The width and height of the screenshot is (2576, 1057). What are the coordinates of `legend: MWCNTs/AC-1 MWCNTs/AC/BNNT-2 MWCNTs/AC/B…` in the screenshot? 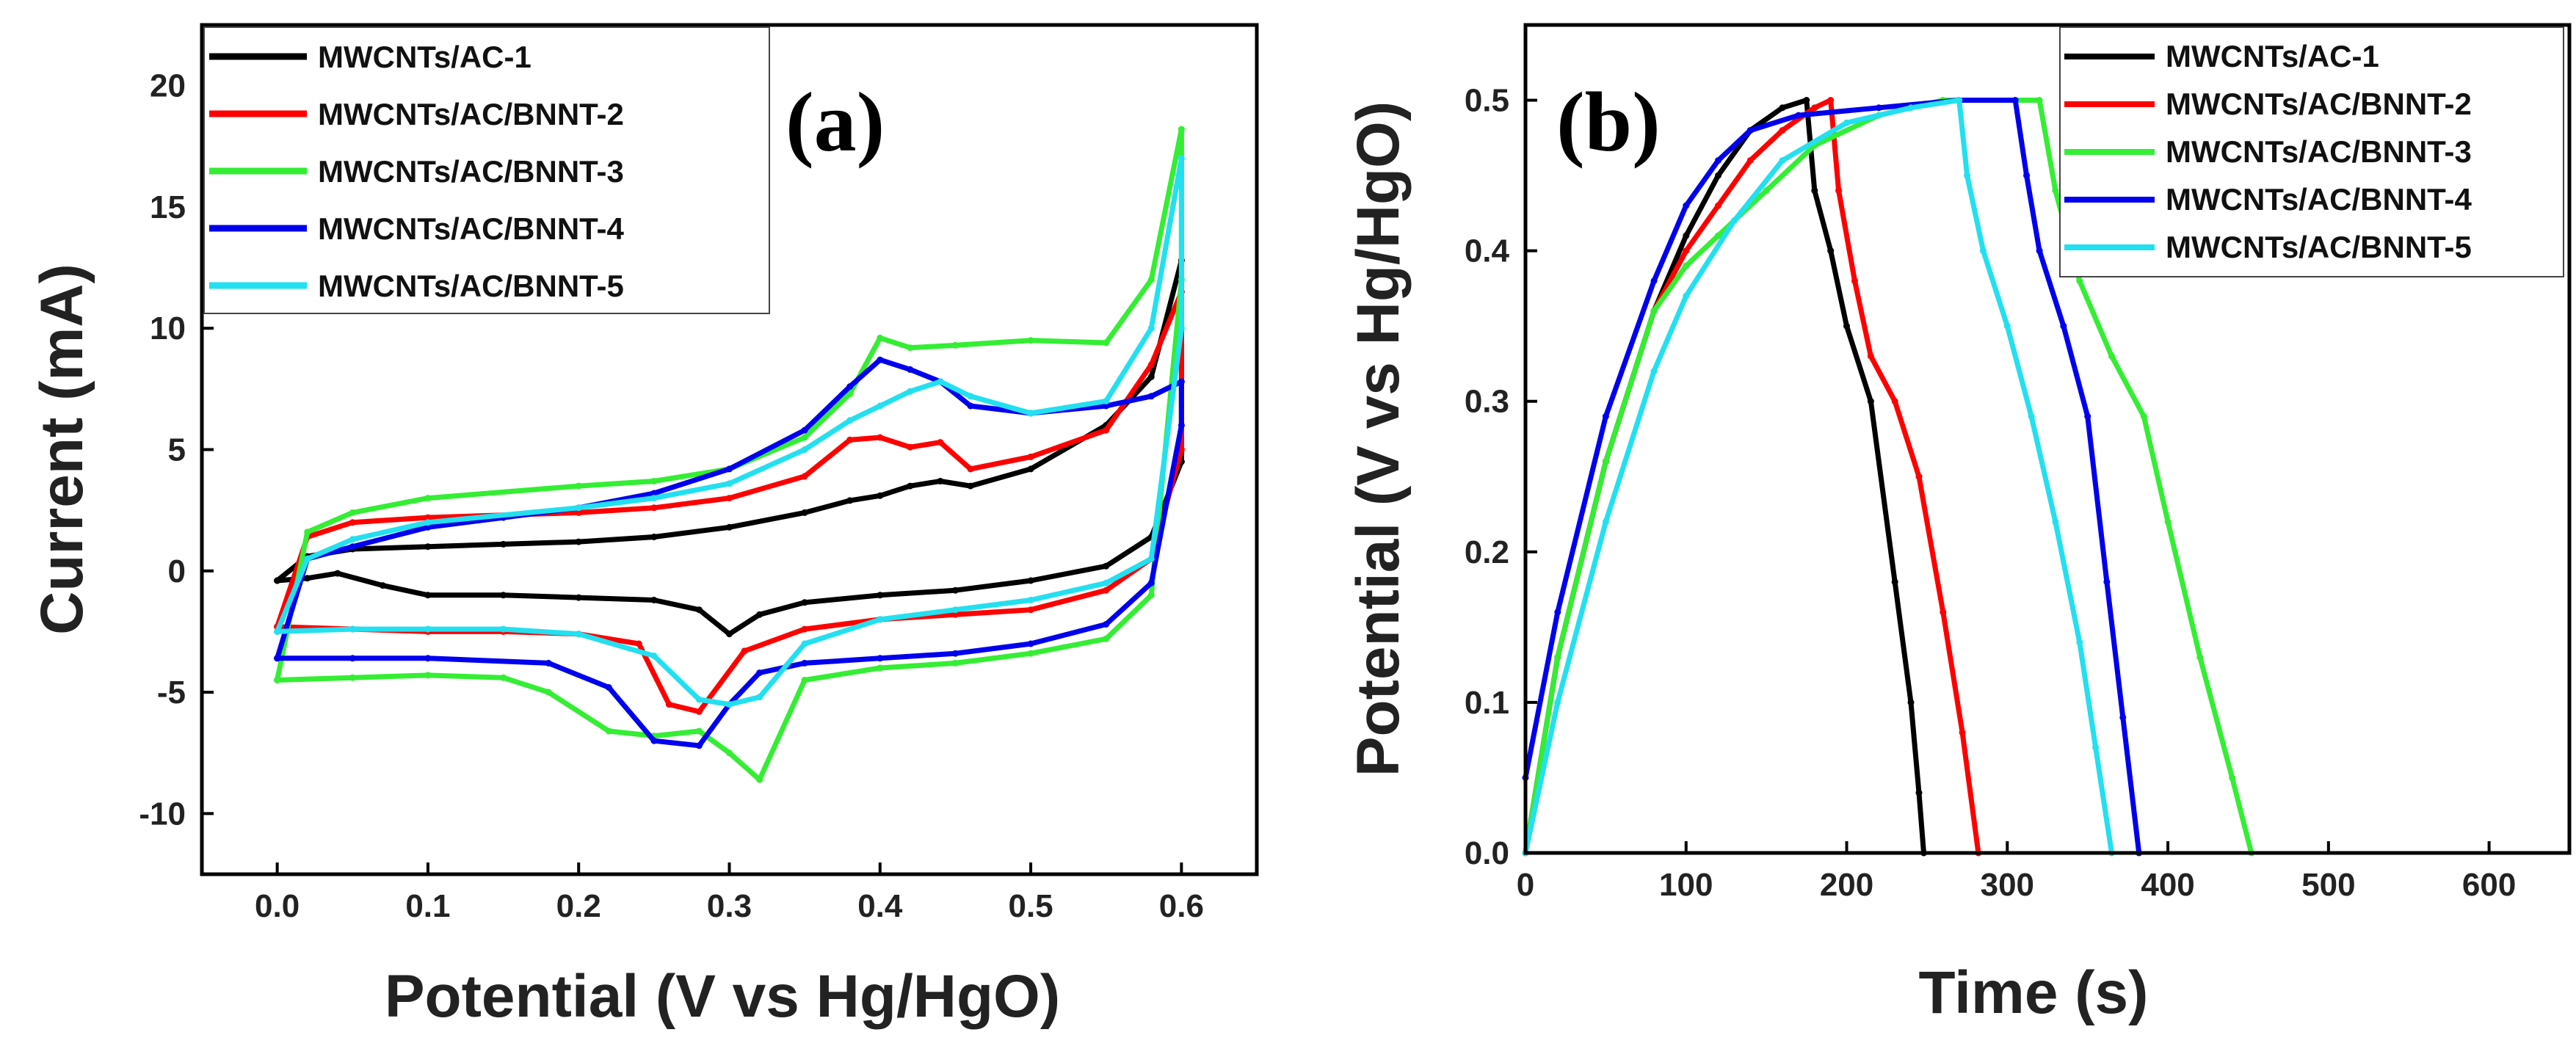 It's located at (486, 170).